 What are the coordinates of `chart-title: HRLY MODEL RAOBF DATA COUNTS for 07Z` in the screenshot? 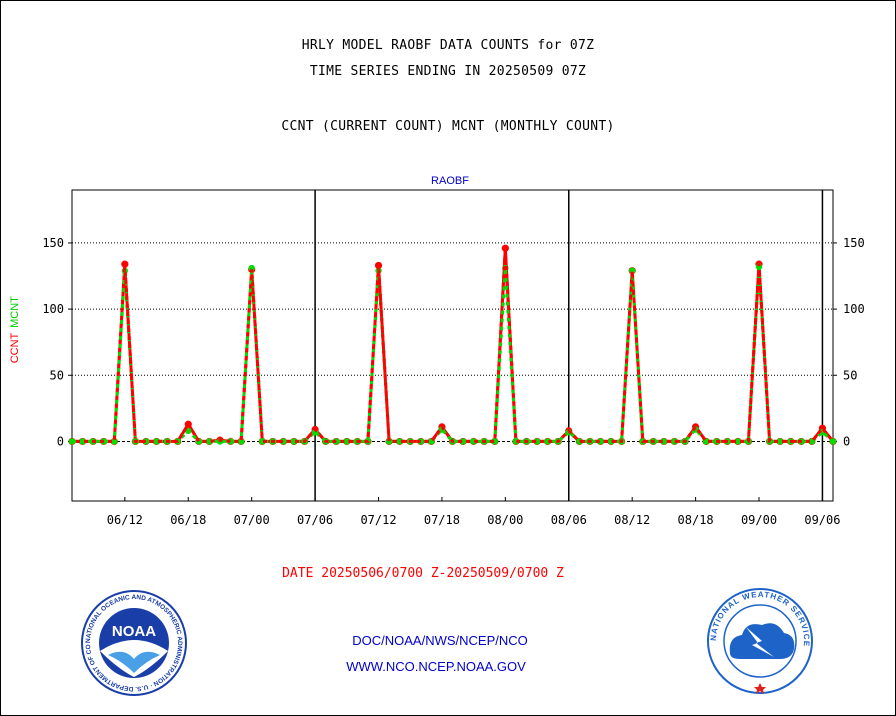 It's located at (448, 45).